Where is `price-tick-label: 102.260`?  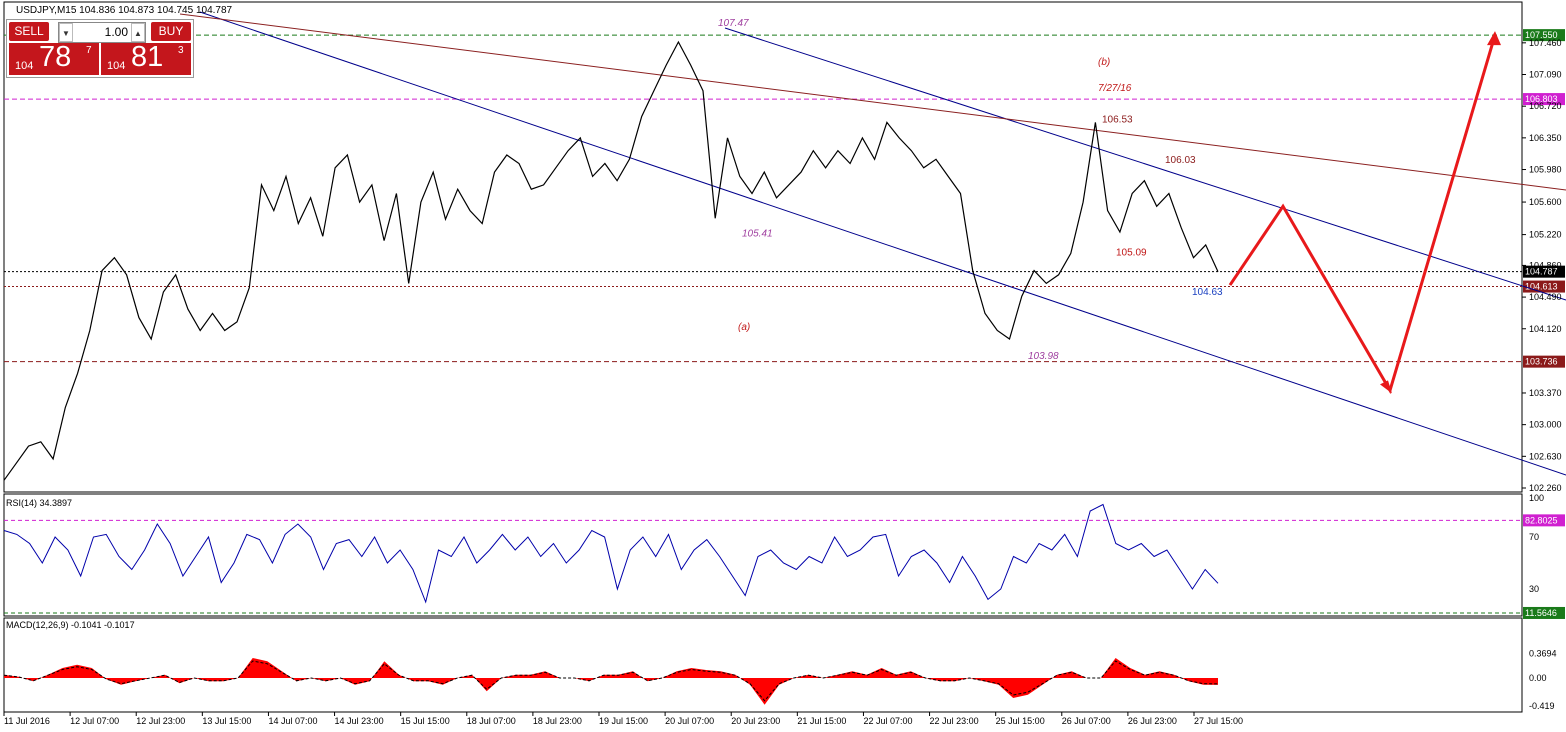 price-tick-label: 102.260 is located at coordinates (1545, 488).